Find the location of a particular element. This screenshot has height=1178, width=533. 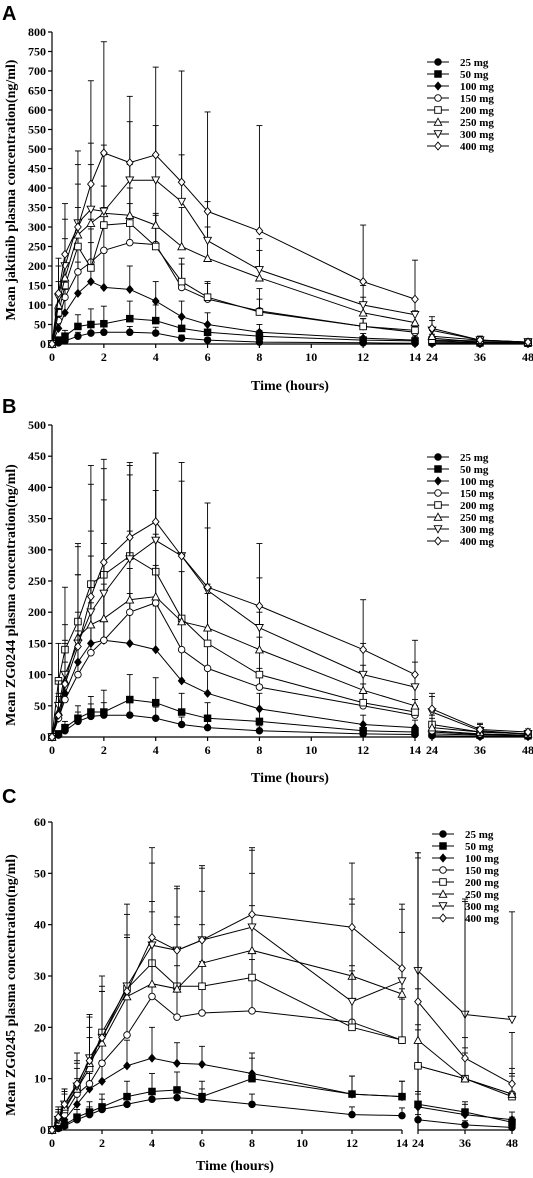

panel-letter-c: C is located at coordinates (9, 797).